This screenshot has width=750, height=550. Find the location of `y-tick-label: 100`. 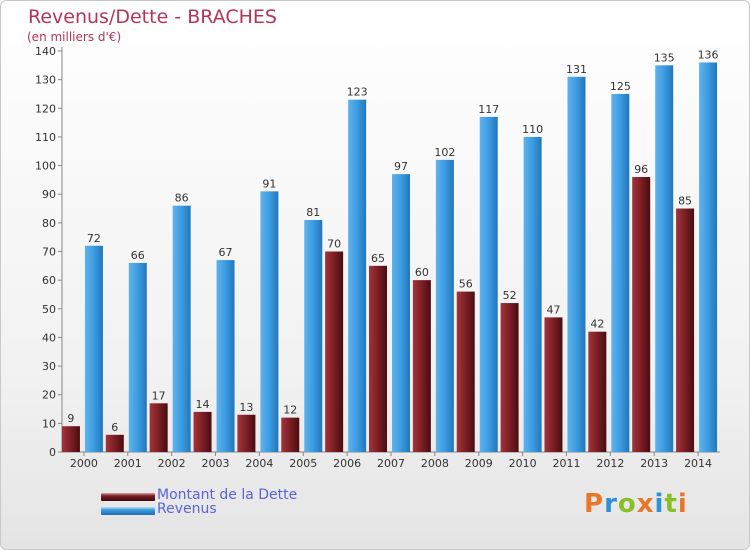

y-tick-label: 100 is located at coordinates (45, 166).